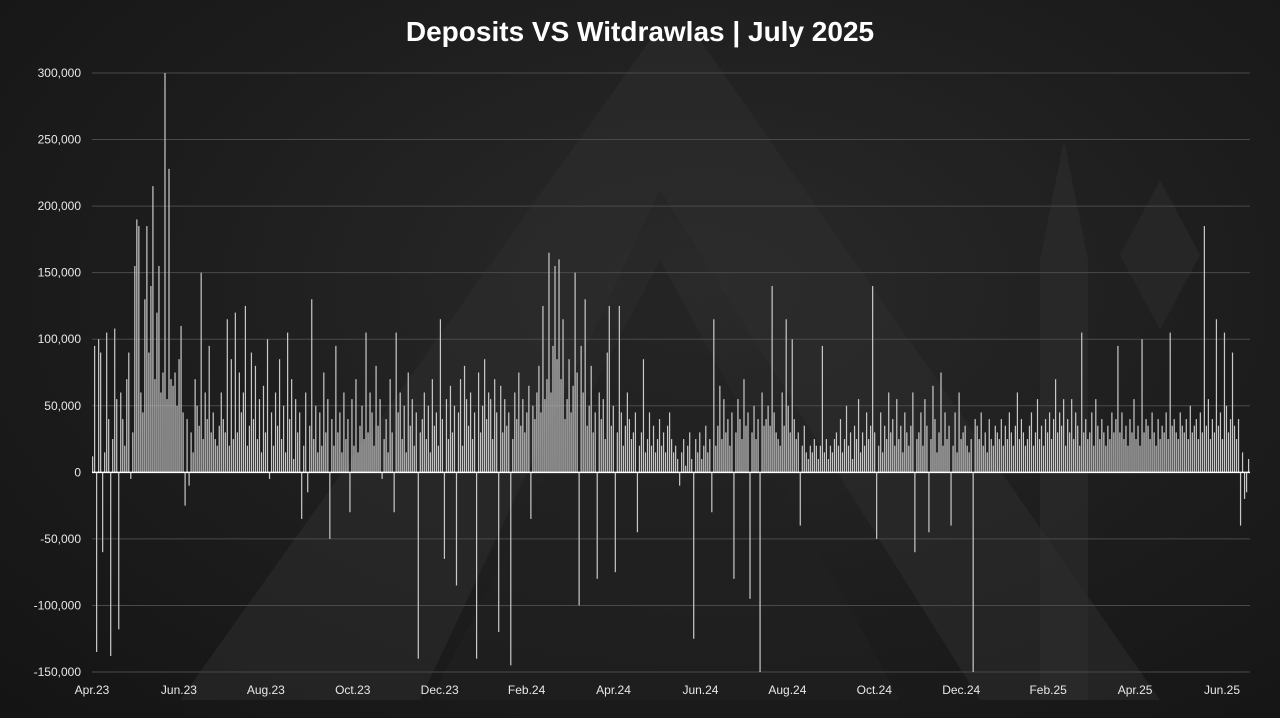 The height and width of the screenshot is (718, 1280). What do you see at coordinates (1222, 690) in the screenshot?
I see `x-tick-label: Jun.25` at bounding box center [1222, 690].